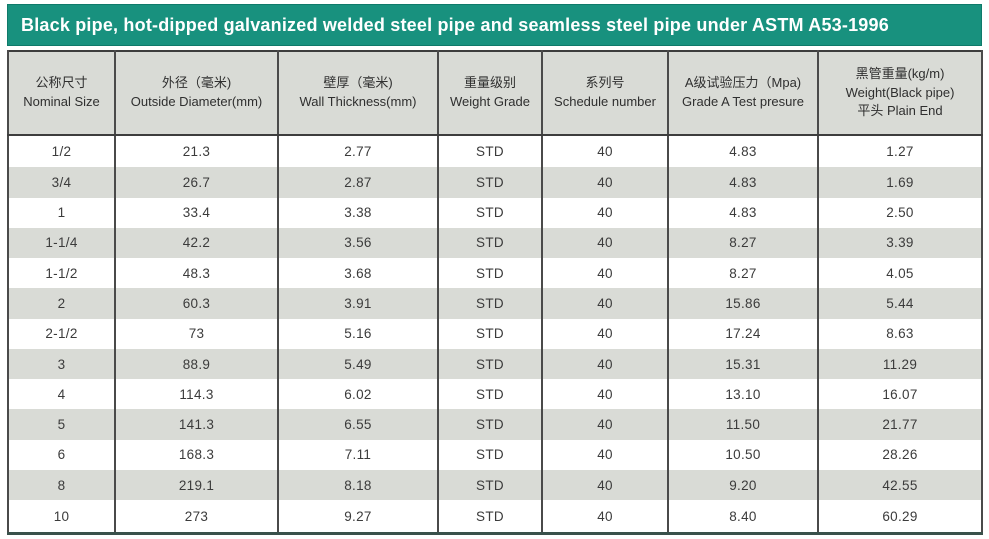 This screenshot has width=989, height=539. I want to click on table-cell: 3, so click(61, 364).